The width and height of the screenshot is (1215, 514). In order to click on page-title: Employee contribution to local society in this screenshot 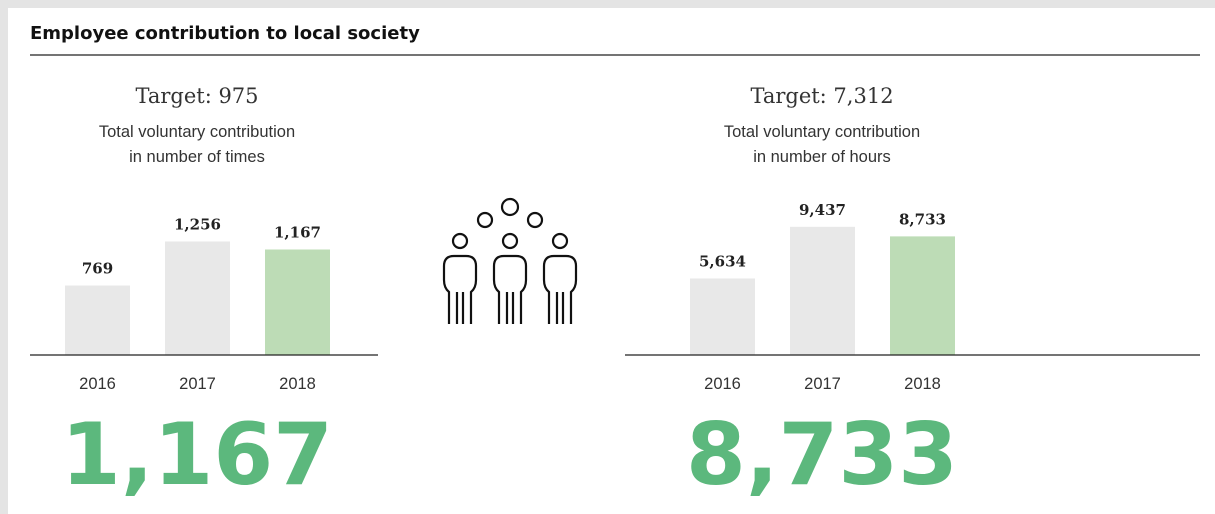, I will do `click(225, 33)`.